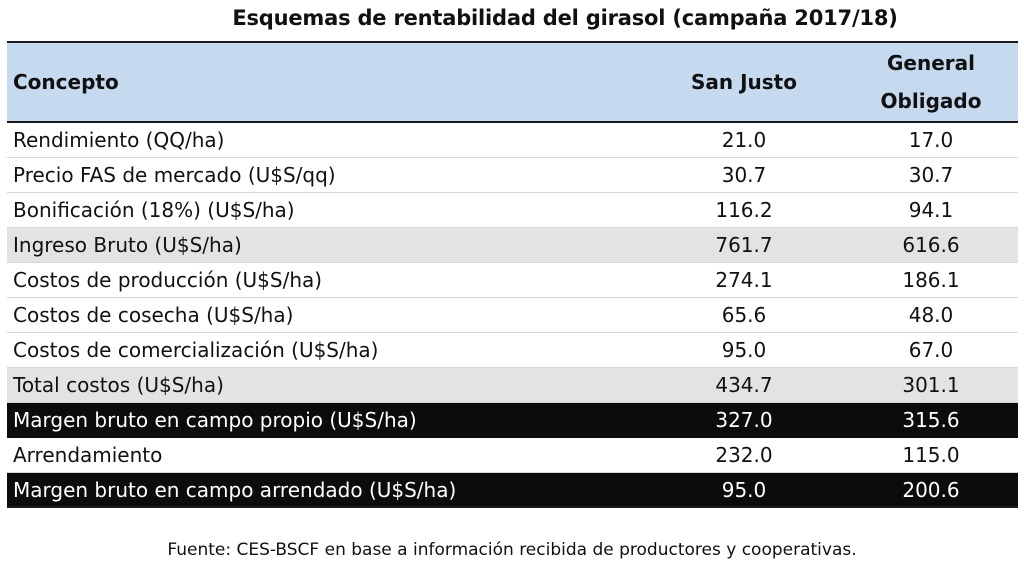 This screenshot has width=1024, height=574. I want to click on row-concepto: Ingreso Bruto (U$S/ha), so click(127, 245).